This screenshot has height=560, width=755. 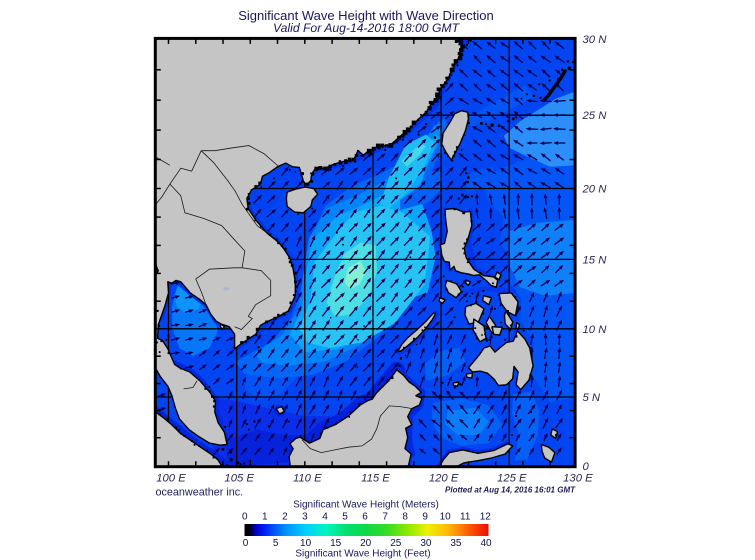 I want to click on svg-text:Valid For Aug-14-2016 18:00 GM: Valid For Aug-14-2016 18:00 GMT, so click(x=367, y=28).